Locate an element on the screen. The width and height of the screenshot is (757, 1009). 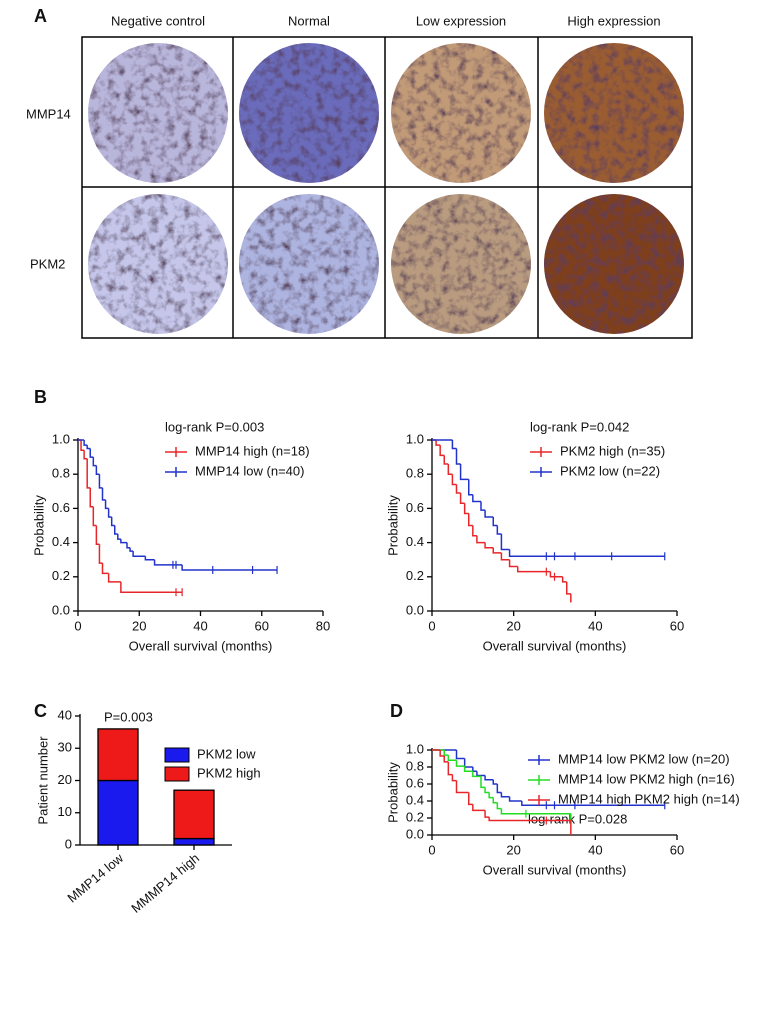
panel-label: B is located at coordinates (40, 397).